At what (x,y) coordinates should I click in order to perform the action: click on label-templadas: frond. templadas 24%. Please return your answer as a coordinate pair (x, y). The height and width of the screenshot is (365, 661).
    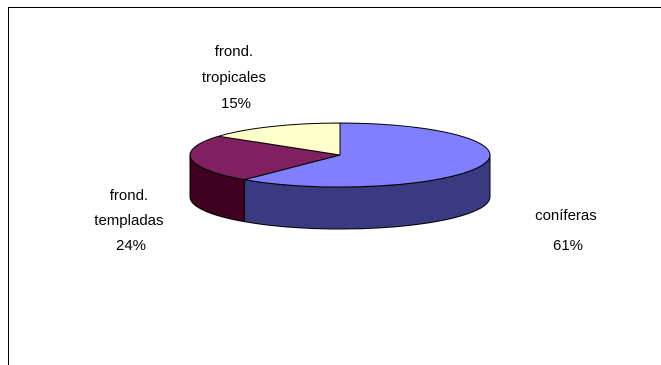
    Looking at the image, I should click on (130, 220).